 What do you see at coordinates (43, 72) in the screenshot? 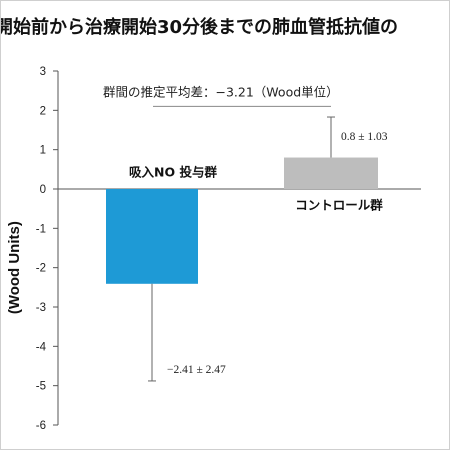
I see `y-tick-label: 3` at bounding box center [43, 72].